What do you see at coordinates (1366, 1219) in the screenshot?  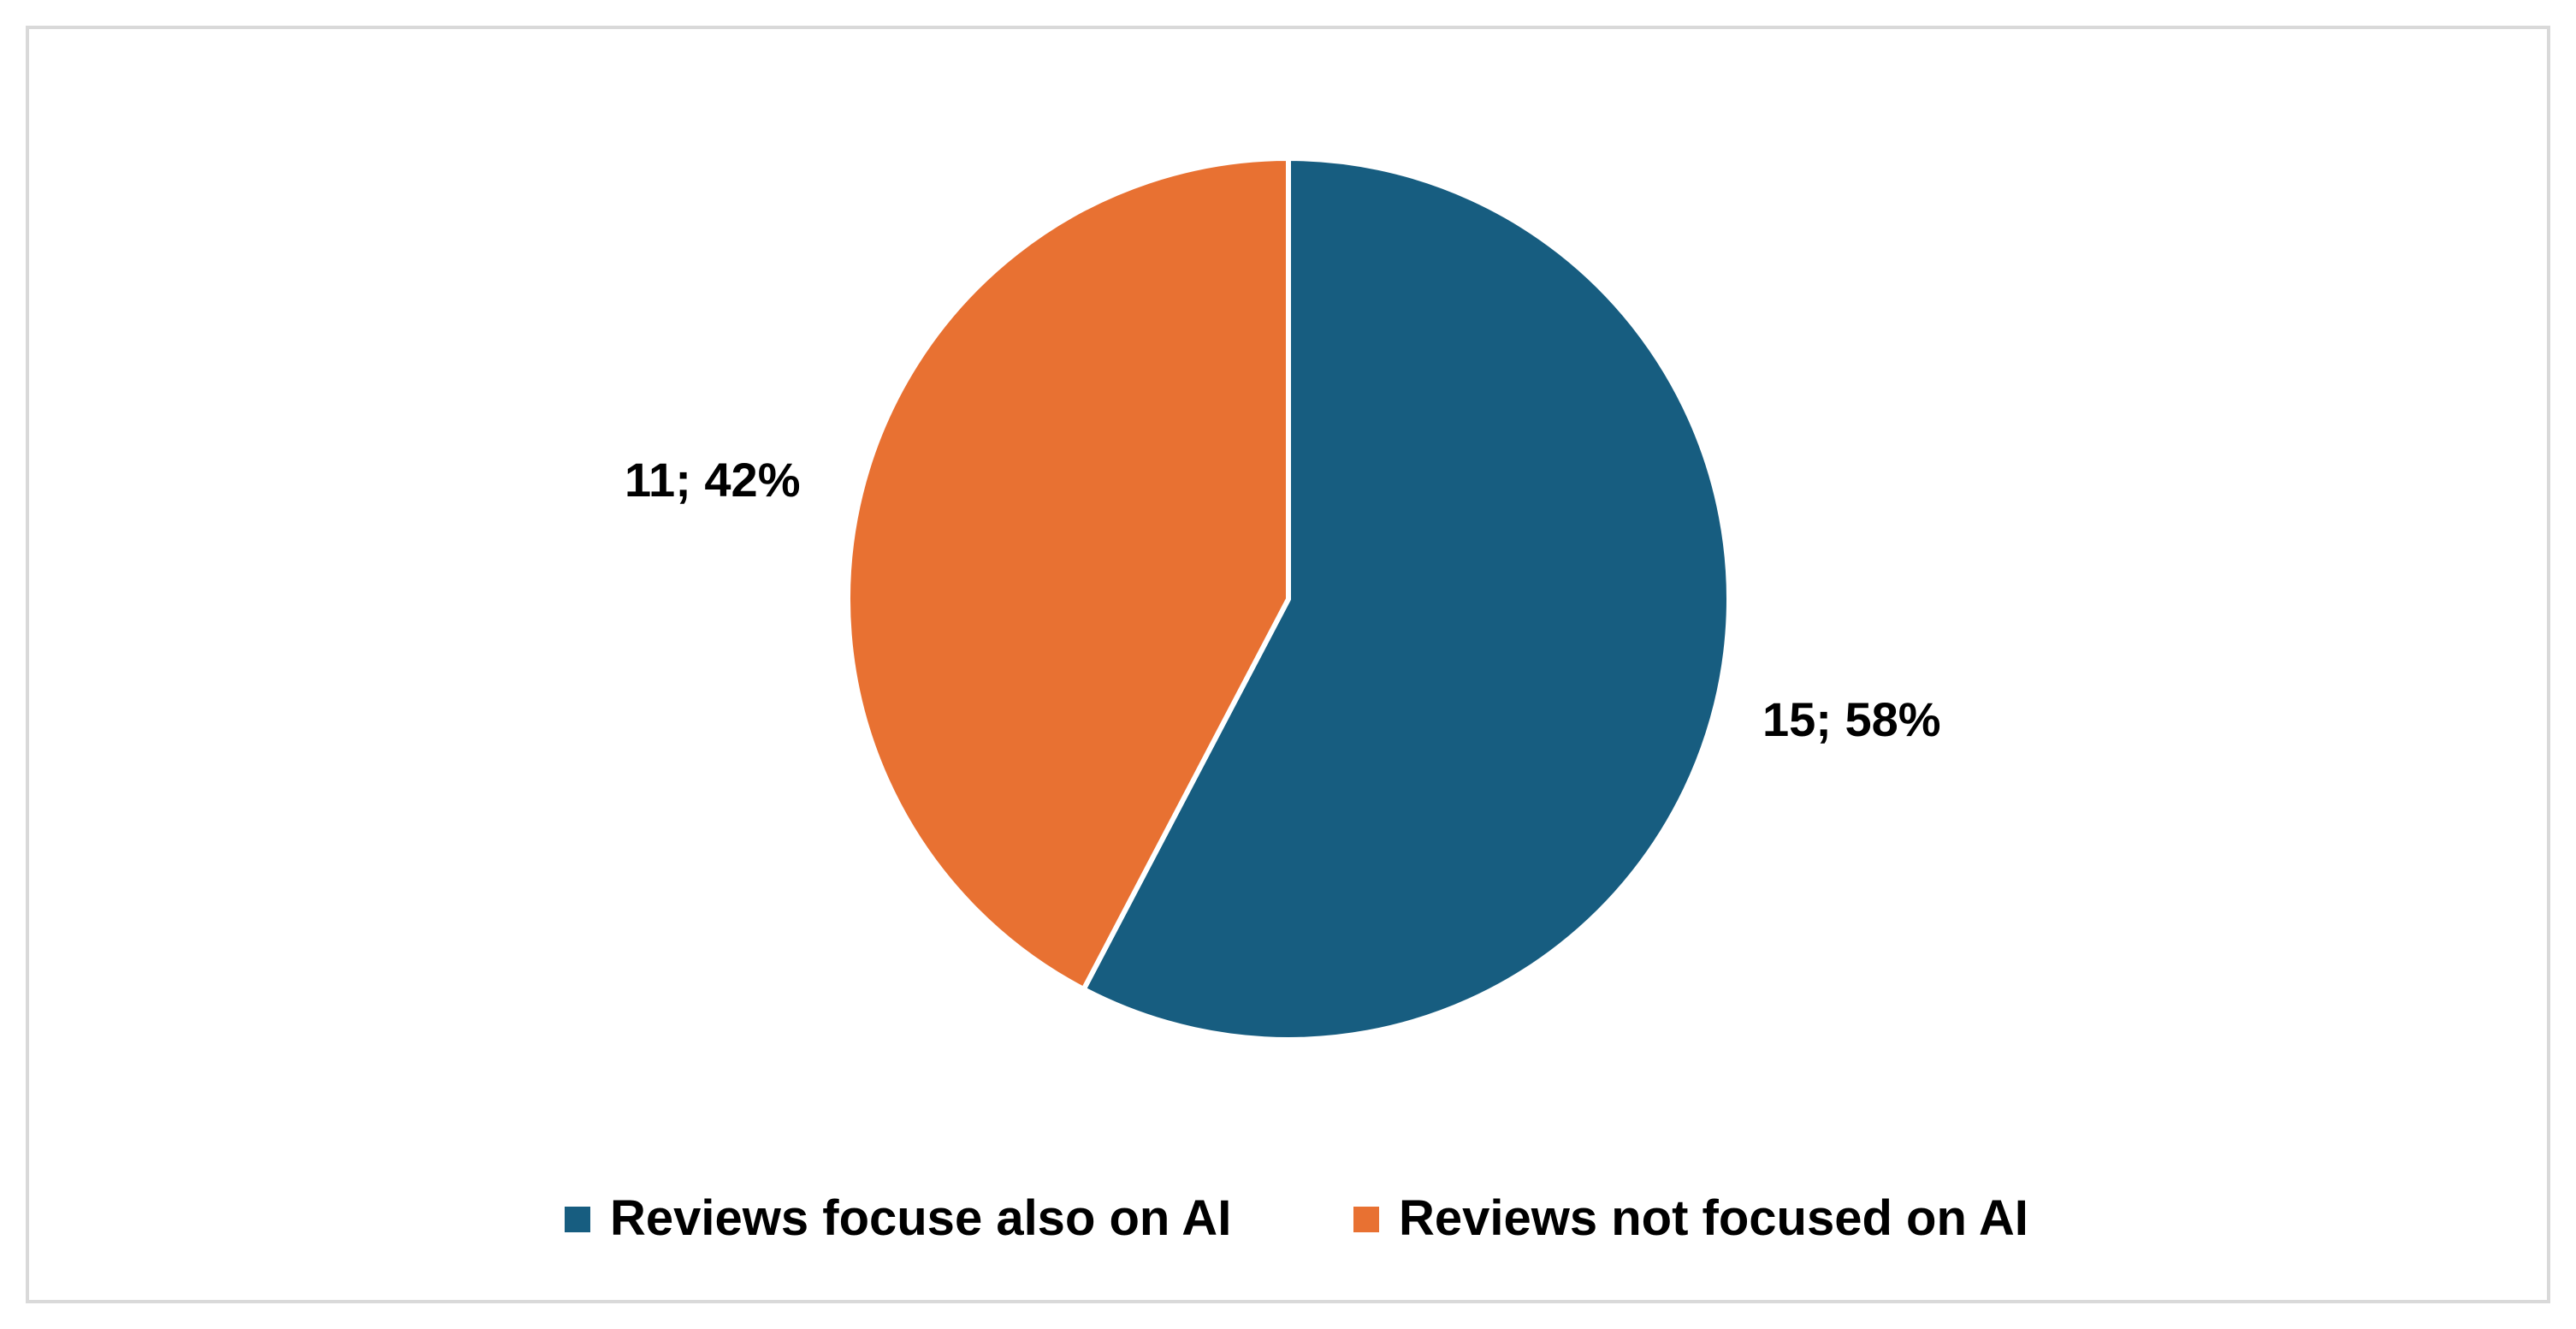 I see `legend-swatch-reviews-not-focused-on-ai` at bounding box center [1366, 1219].